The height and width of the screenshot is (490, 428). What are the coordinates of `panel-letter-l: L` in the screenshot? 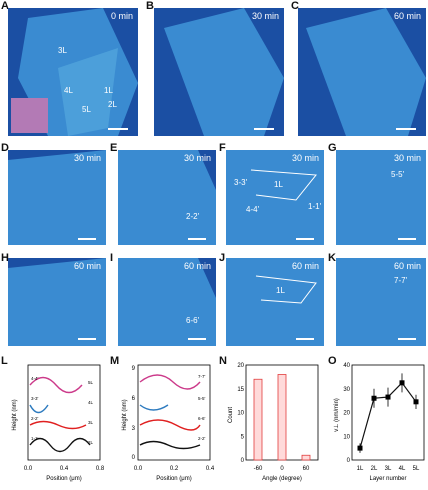 It's located at (4, 361).